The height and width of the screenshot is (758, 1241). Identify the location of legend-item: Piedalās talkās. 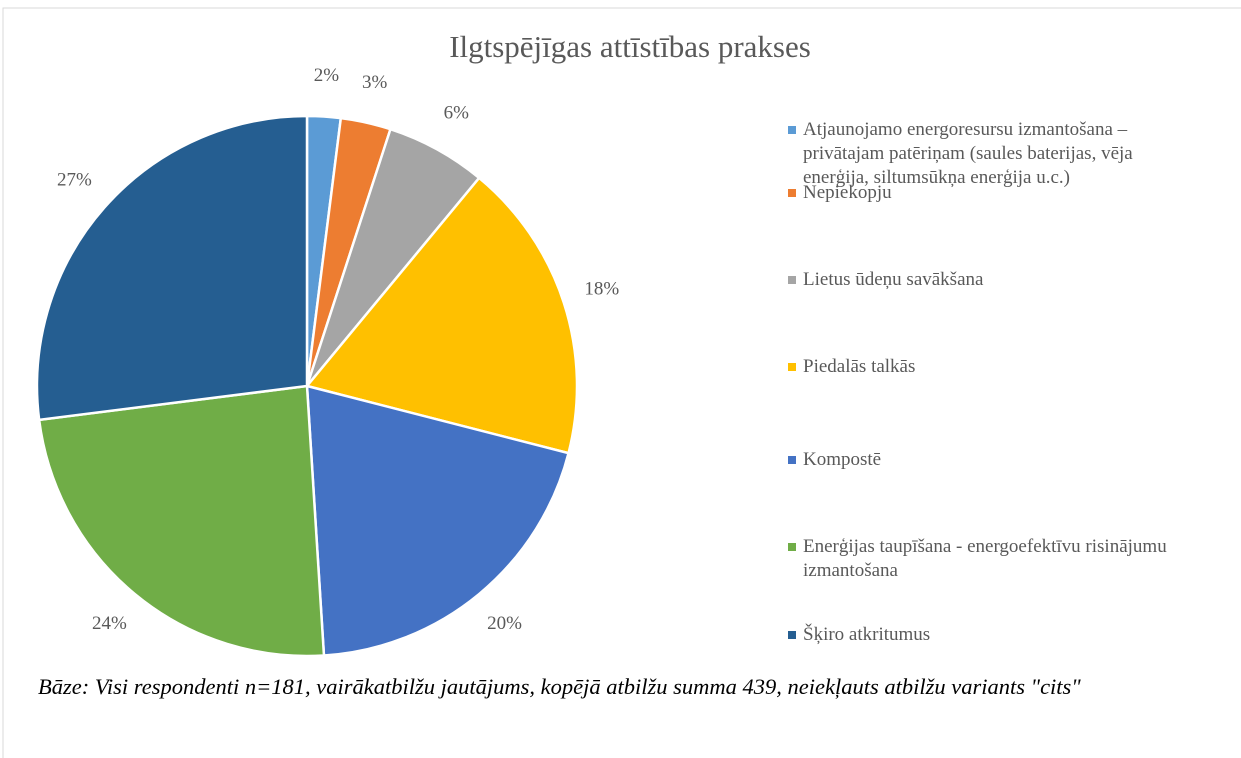
(981, 367).